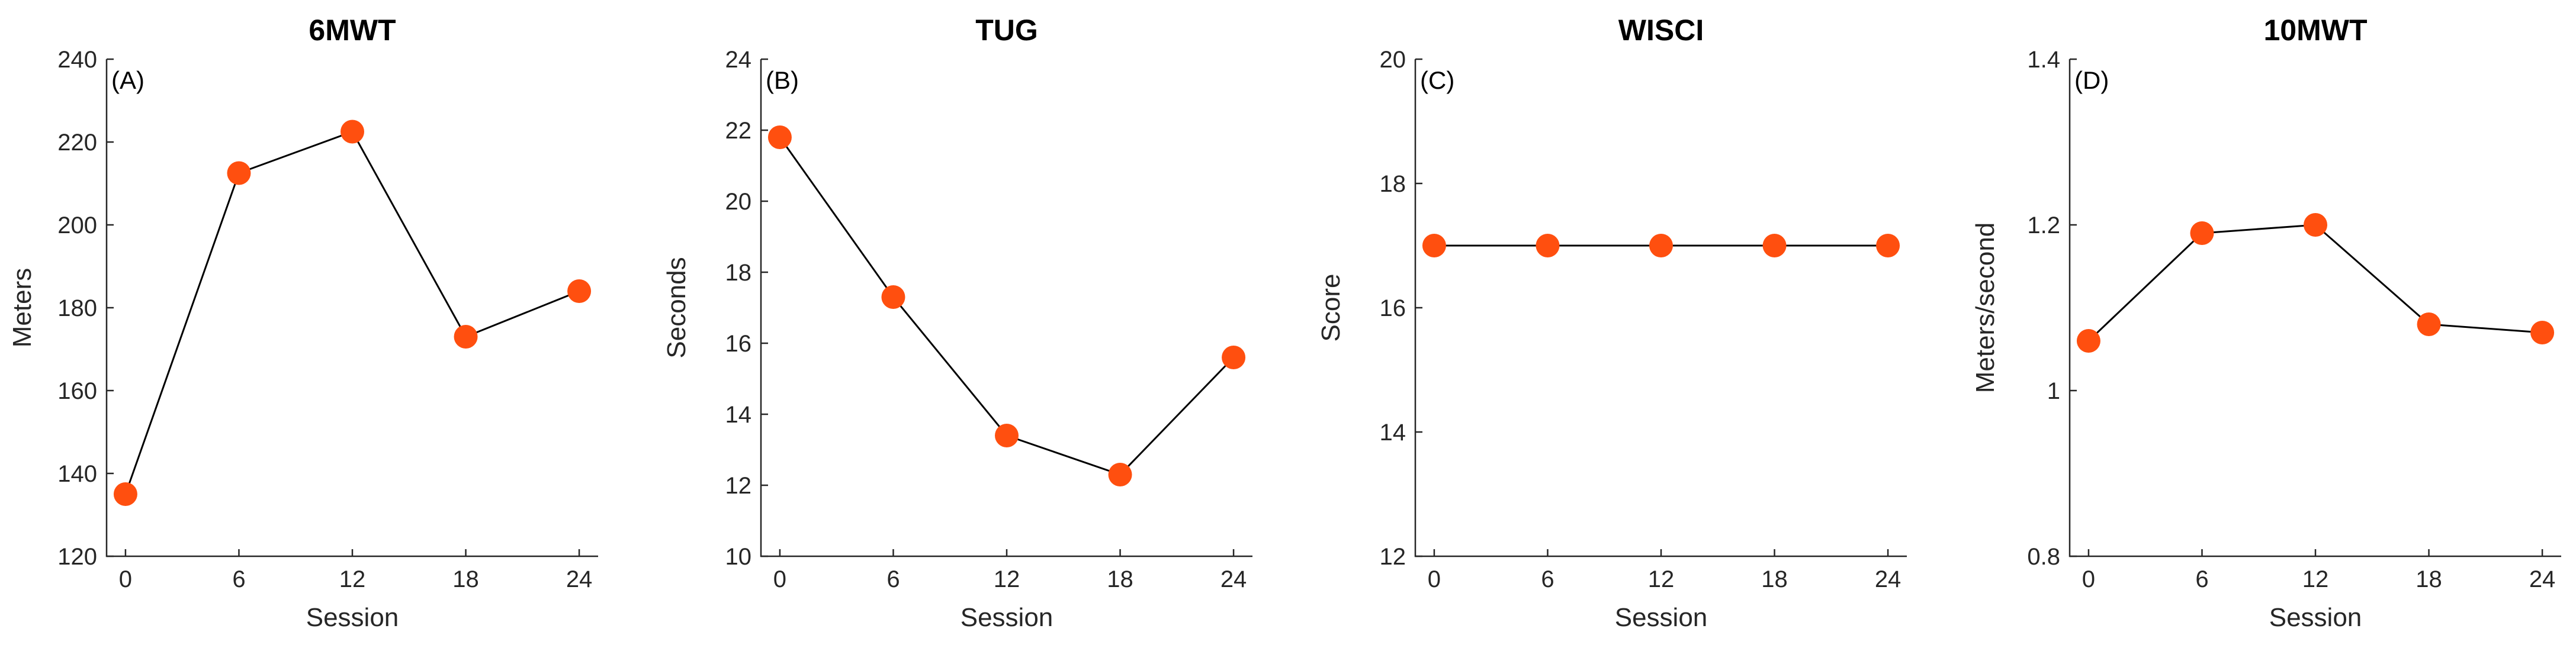 The image size is (2576, 648). I want to click on panel-label: (C), so click(1437, 80).